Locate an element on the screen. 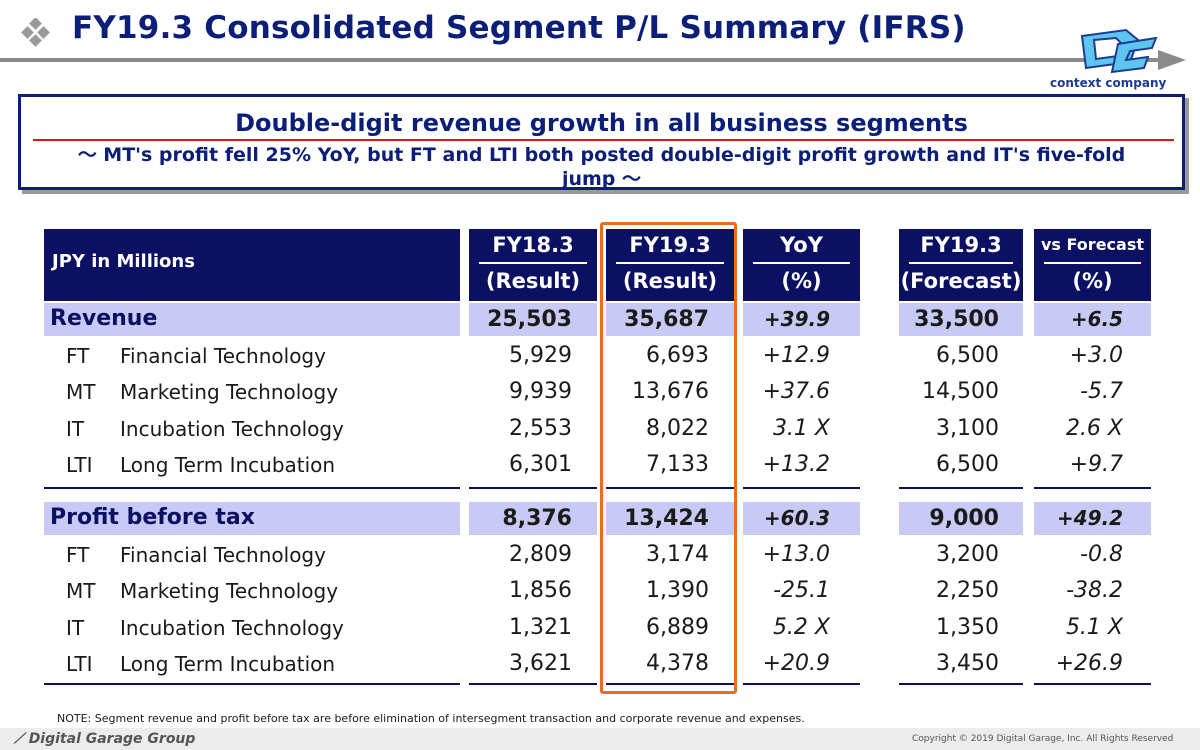 This screenshot has width=1200, height=750. revenue-yoy: +39.9 is located at coordinates (796, 319).